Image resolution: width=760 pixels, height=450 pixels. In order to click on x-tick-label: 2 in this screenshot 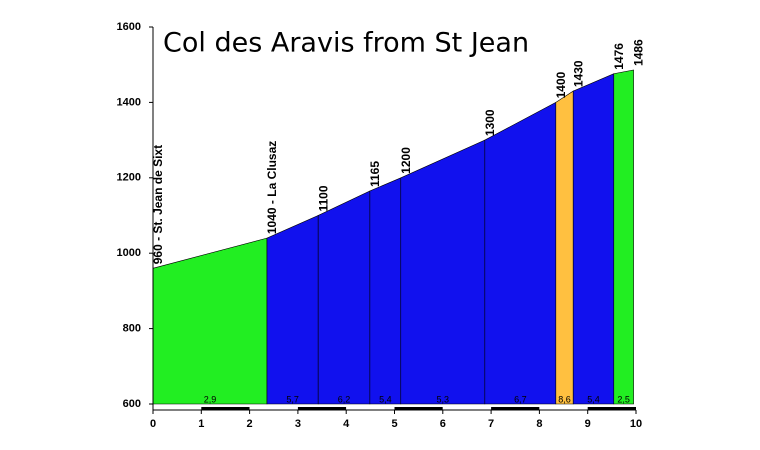, I will do `click(250, 424)`.